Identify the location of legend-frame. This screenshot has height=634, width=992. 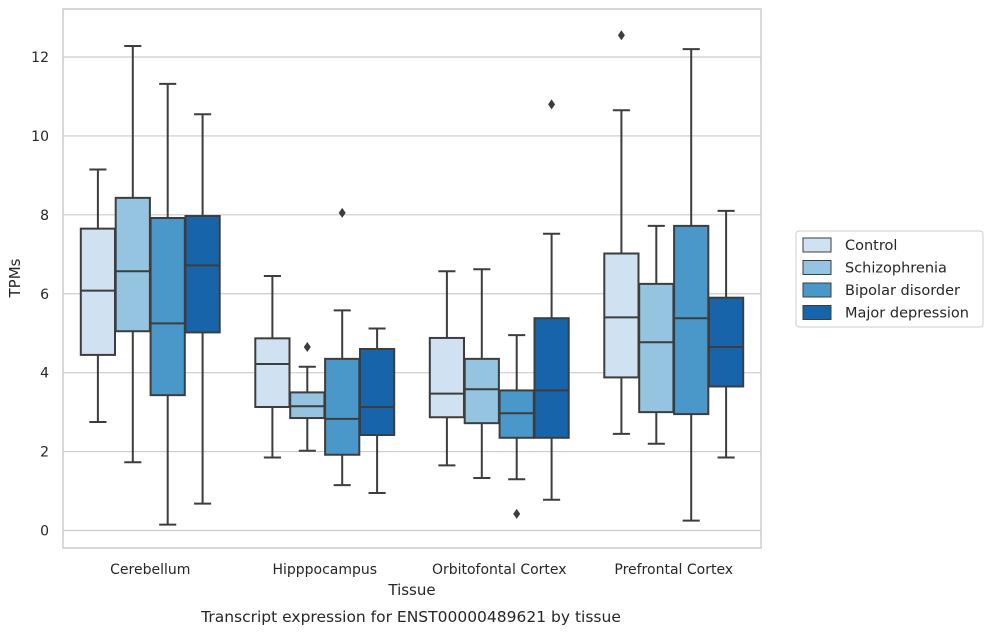
(889, 279).